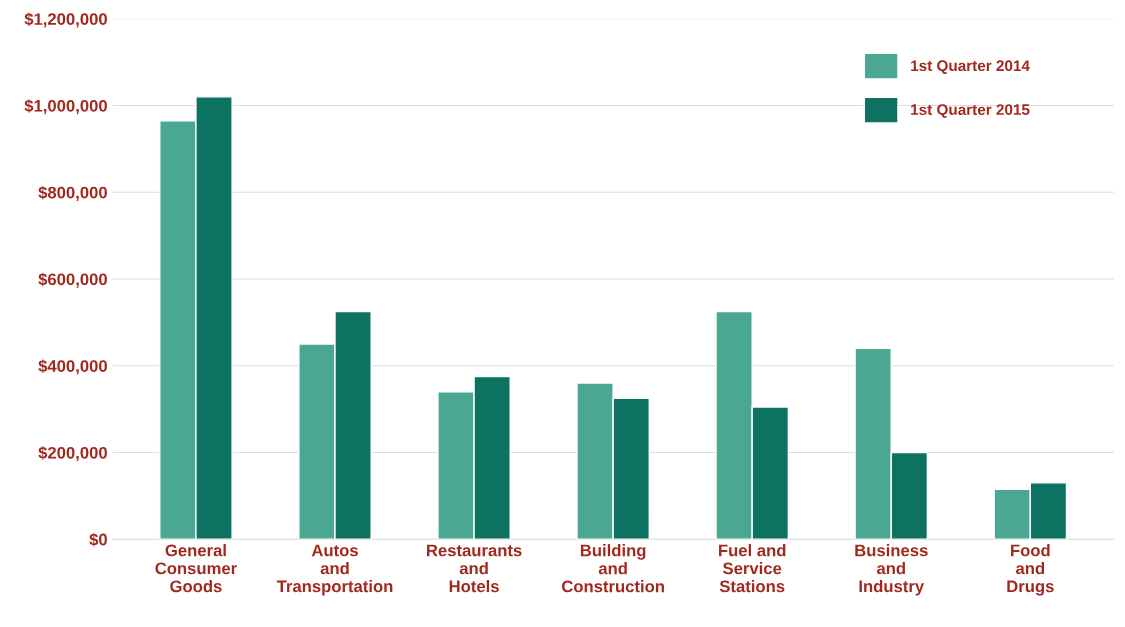 This screenshot has height=627, width=1125. I want to click on y-tick-label: $600,000, so click(72, 280).